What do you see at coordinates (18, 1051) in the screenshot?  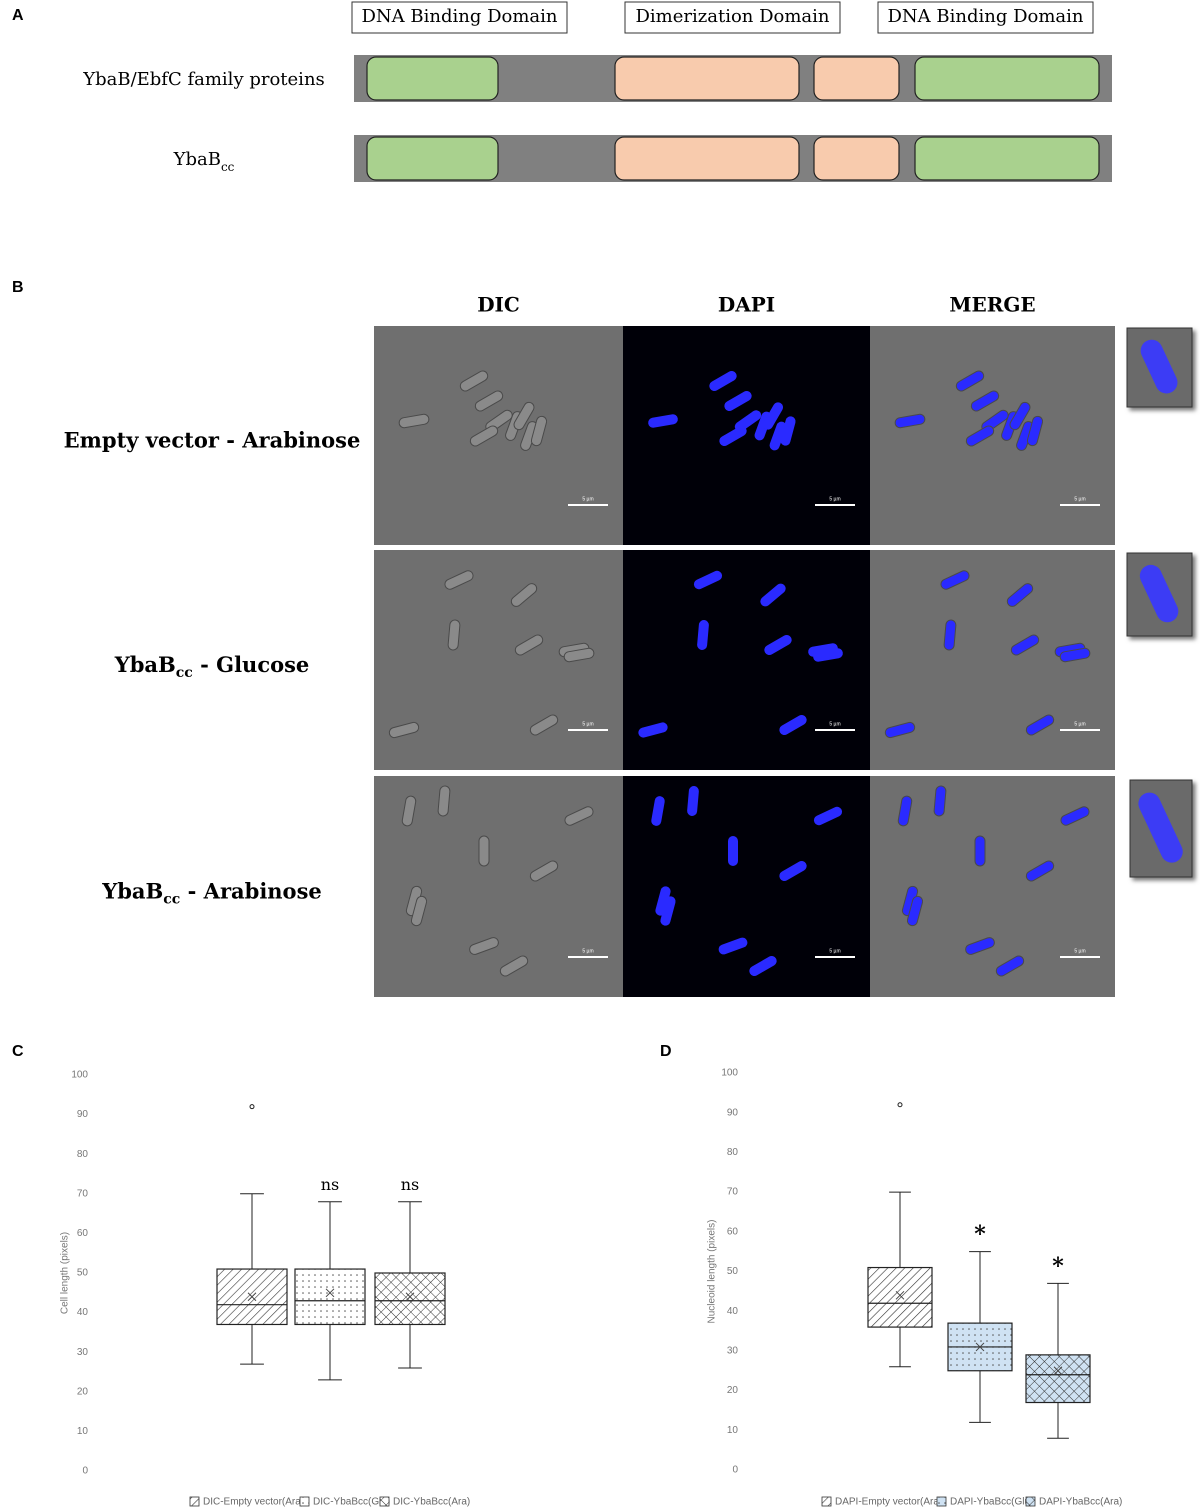 I see `panel-label: C` at bounding box center [18, 1051].